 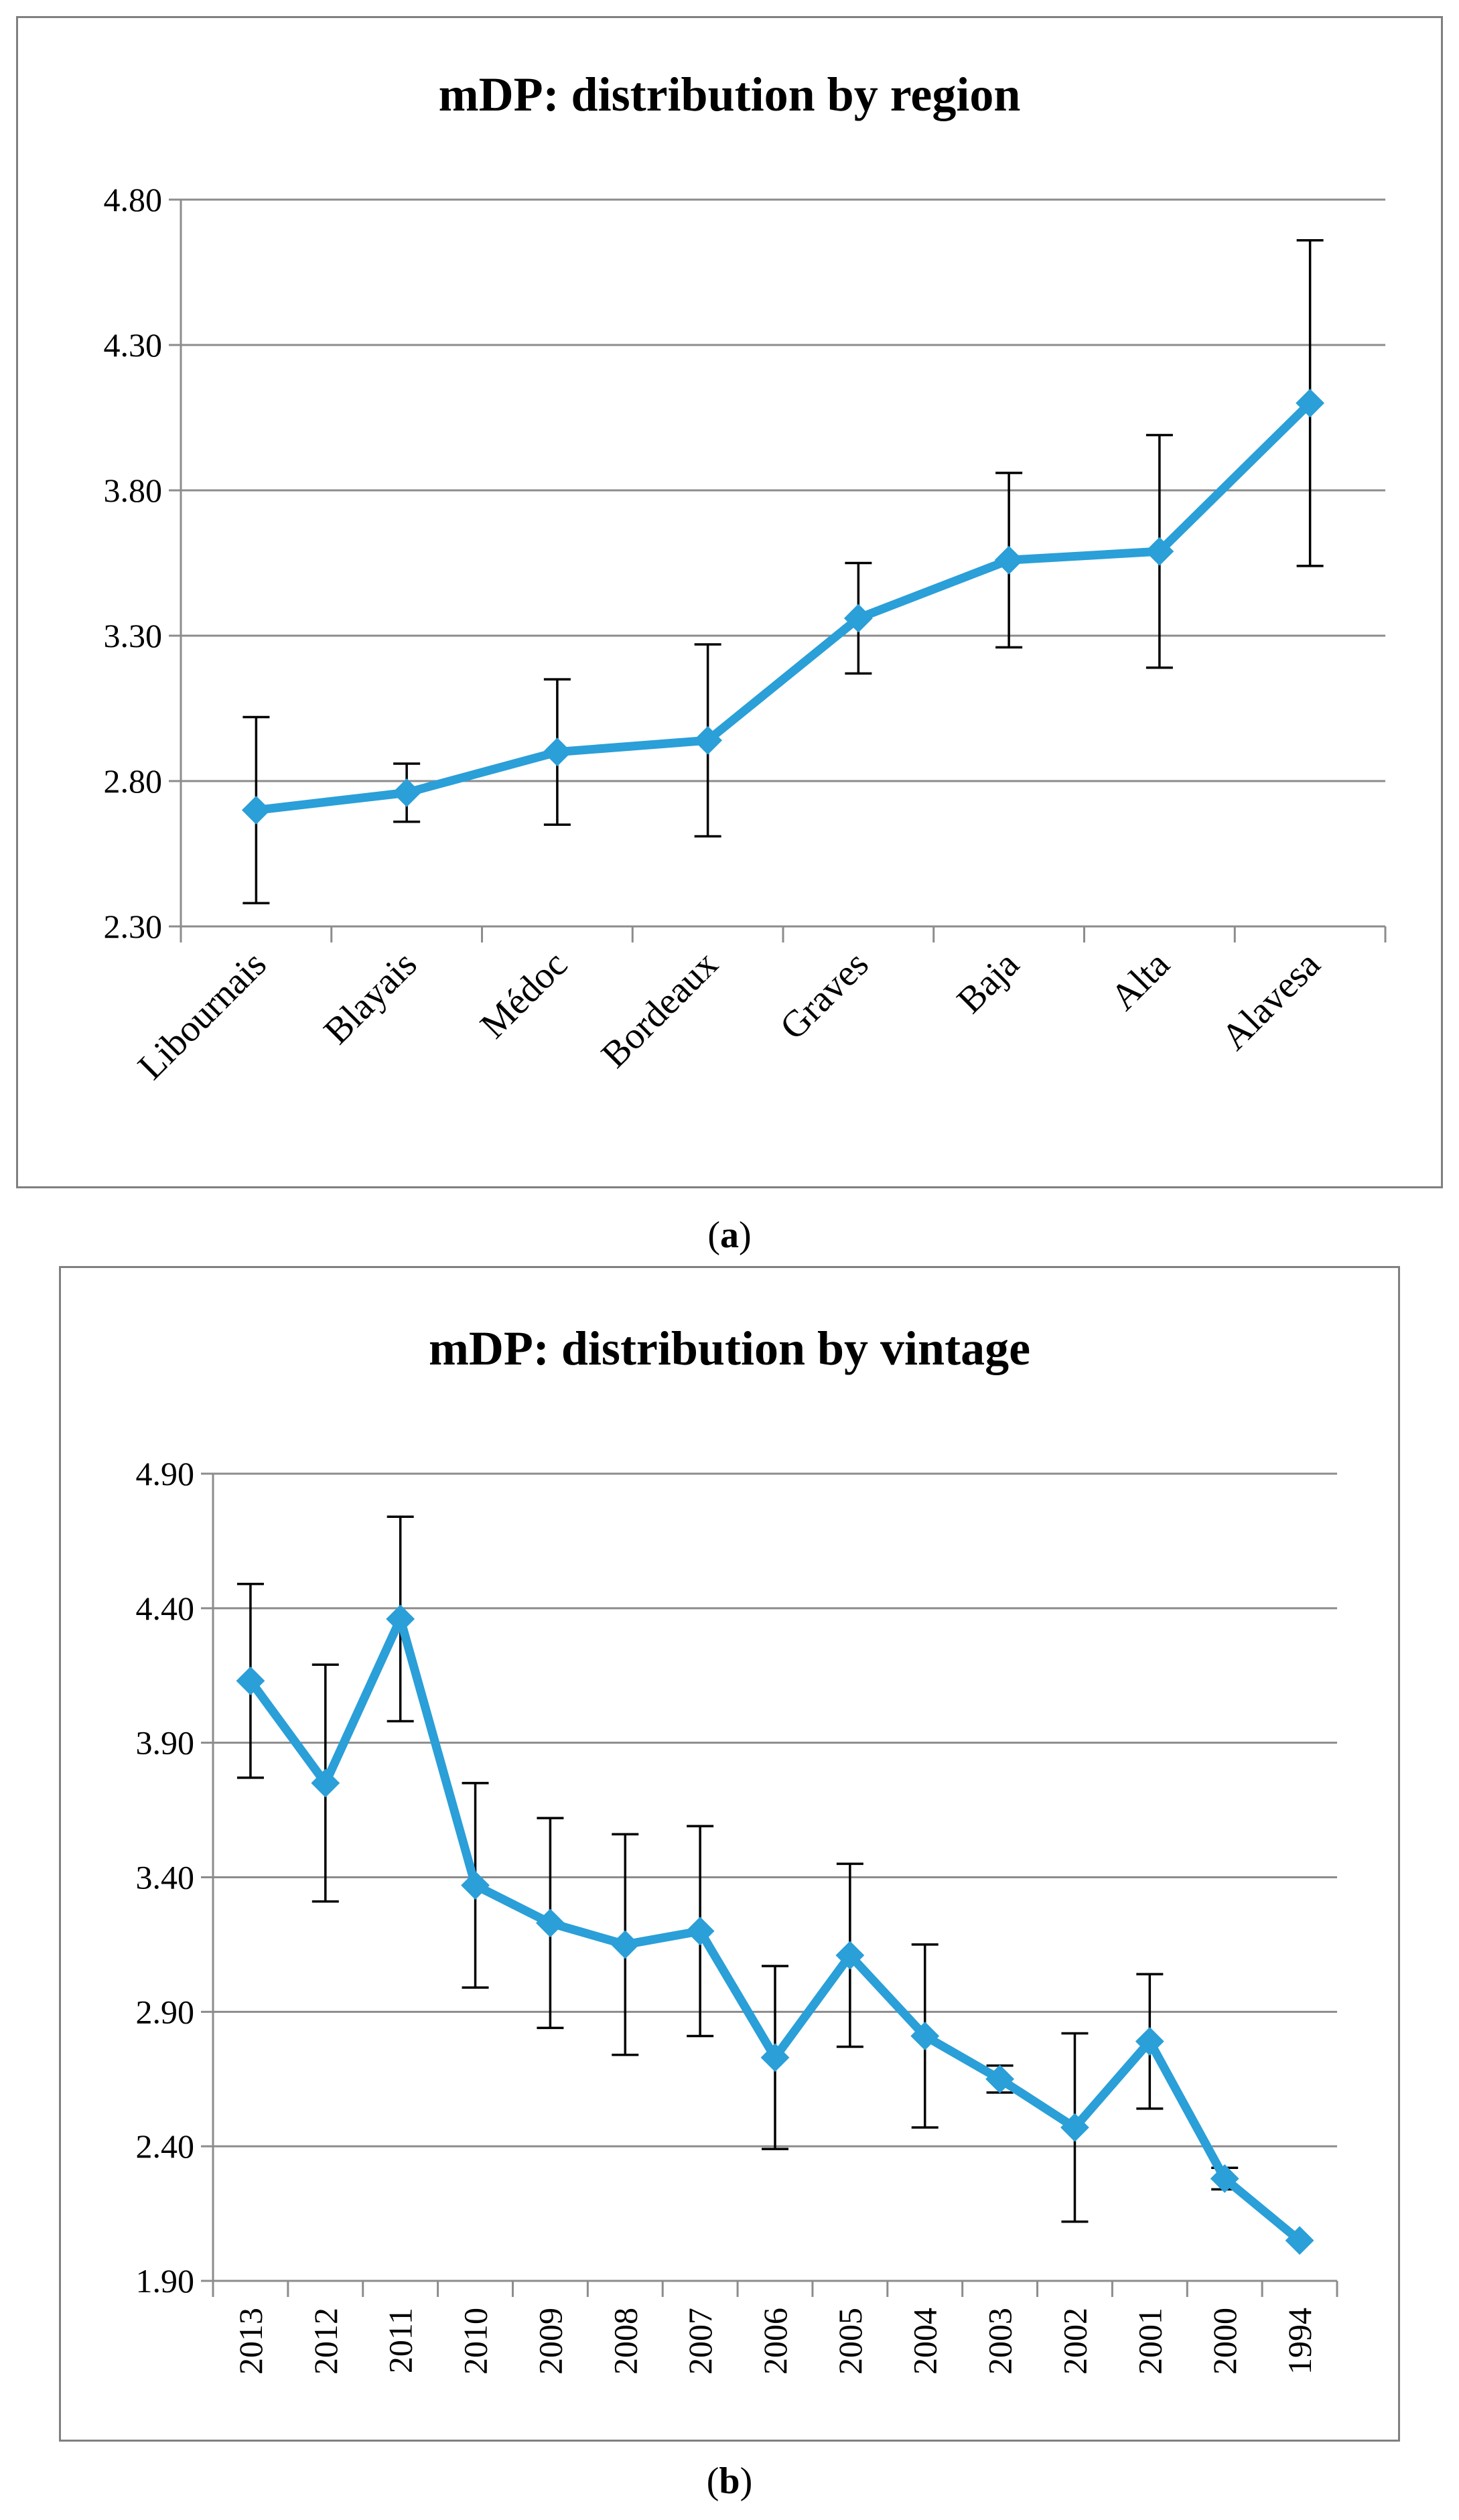 I want to click on chart-b-x-tick-label: 1994, so click(x=1299, y=2342).